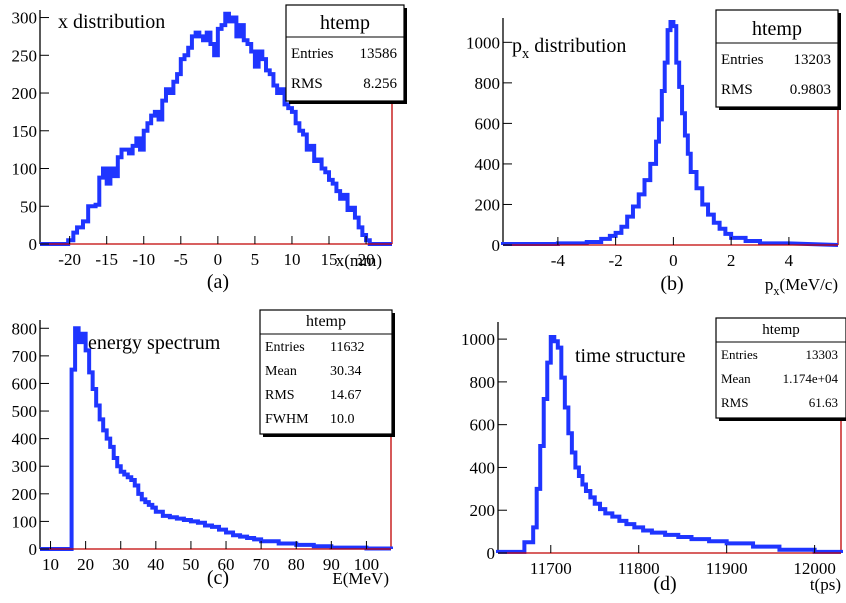 The height and width of the screenshot is (603, 846). I want to click on y-tick-label: 500, so click(25, 411).